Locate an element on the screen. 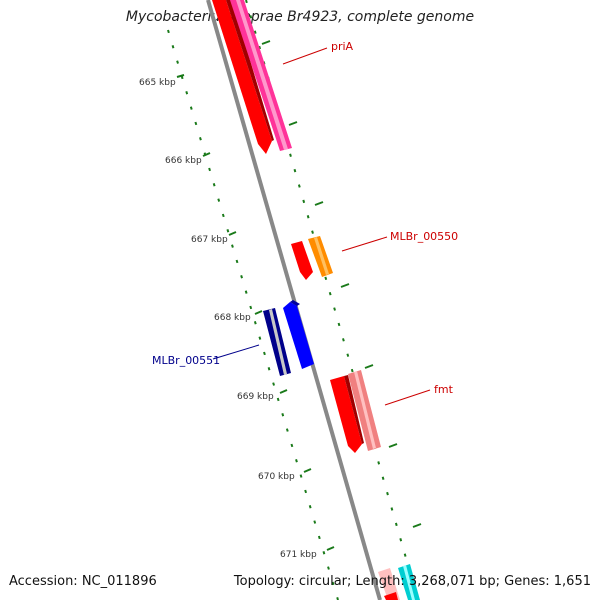 This screenshot has height=600, width=600. gene-MLBr_00550: MLBr_00550 is located at coordinates (374, 255).